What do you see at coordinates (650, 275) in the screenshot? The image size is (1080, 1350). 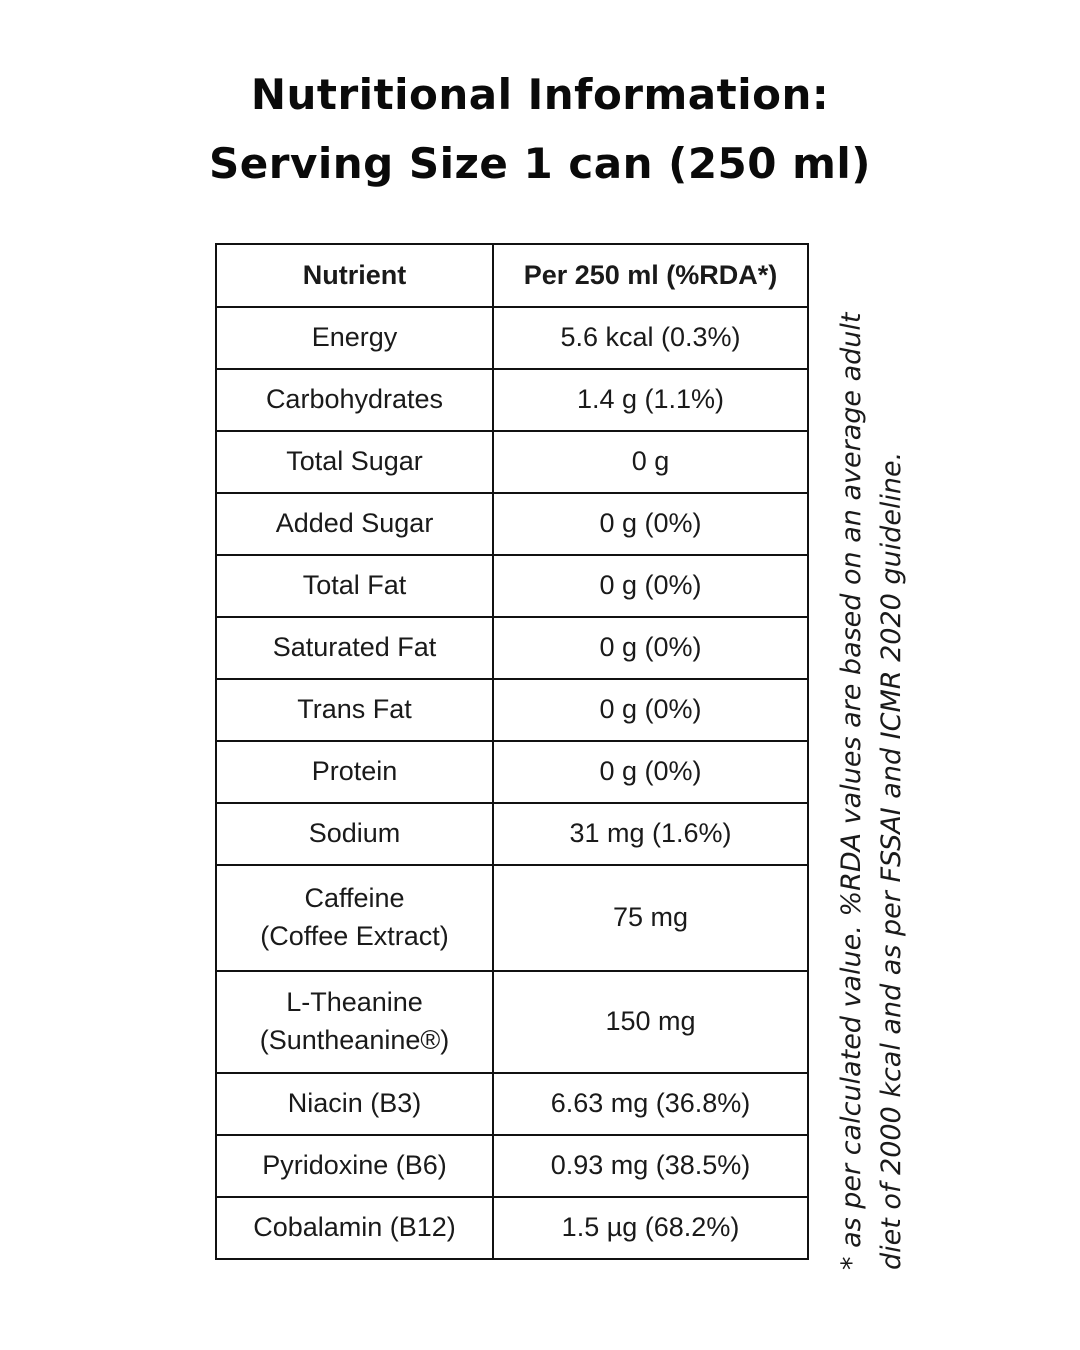 I see `column-header-value: Per 250 ml (%RDA*)` at bounding box center [650, 275].